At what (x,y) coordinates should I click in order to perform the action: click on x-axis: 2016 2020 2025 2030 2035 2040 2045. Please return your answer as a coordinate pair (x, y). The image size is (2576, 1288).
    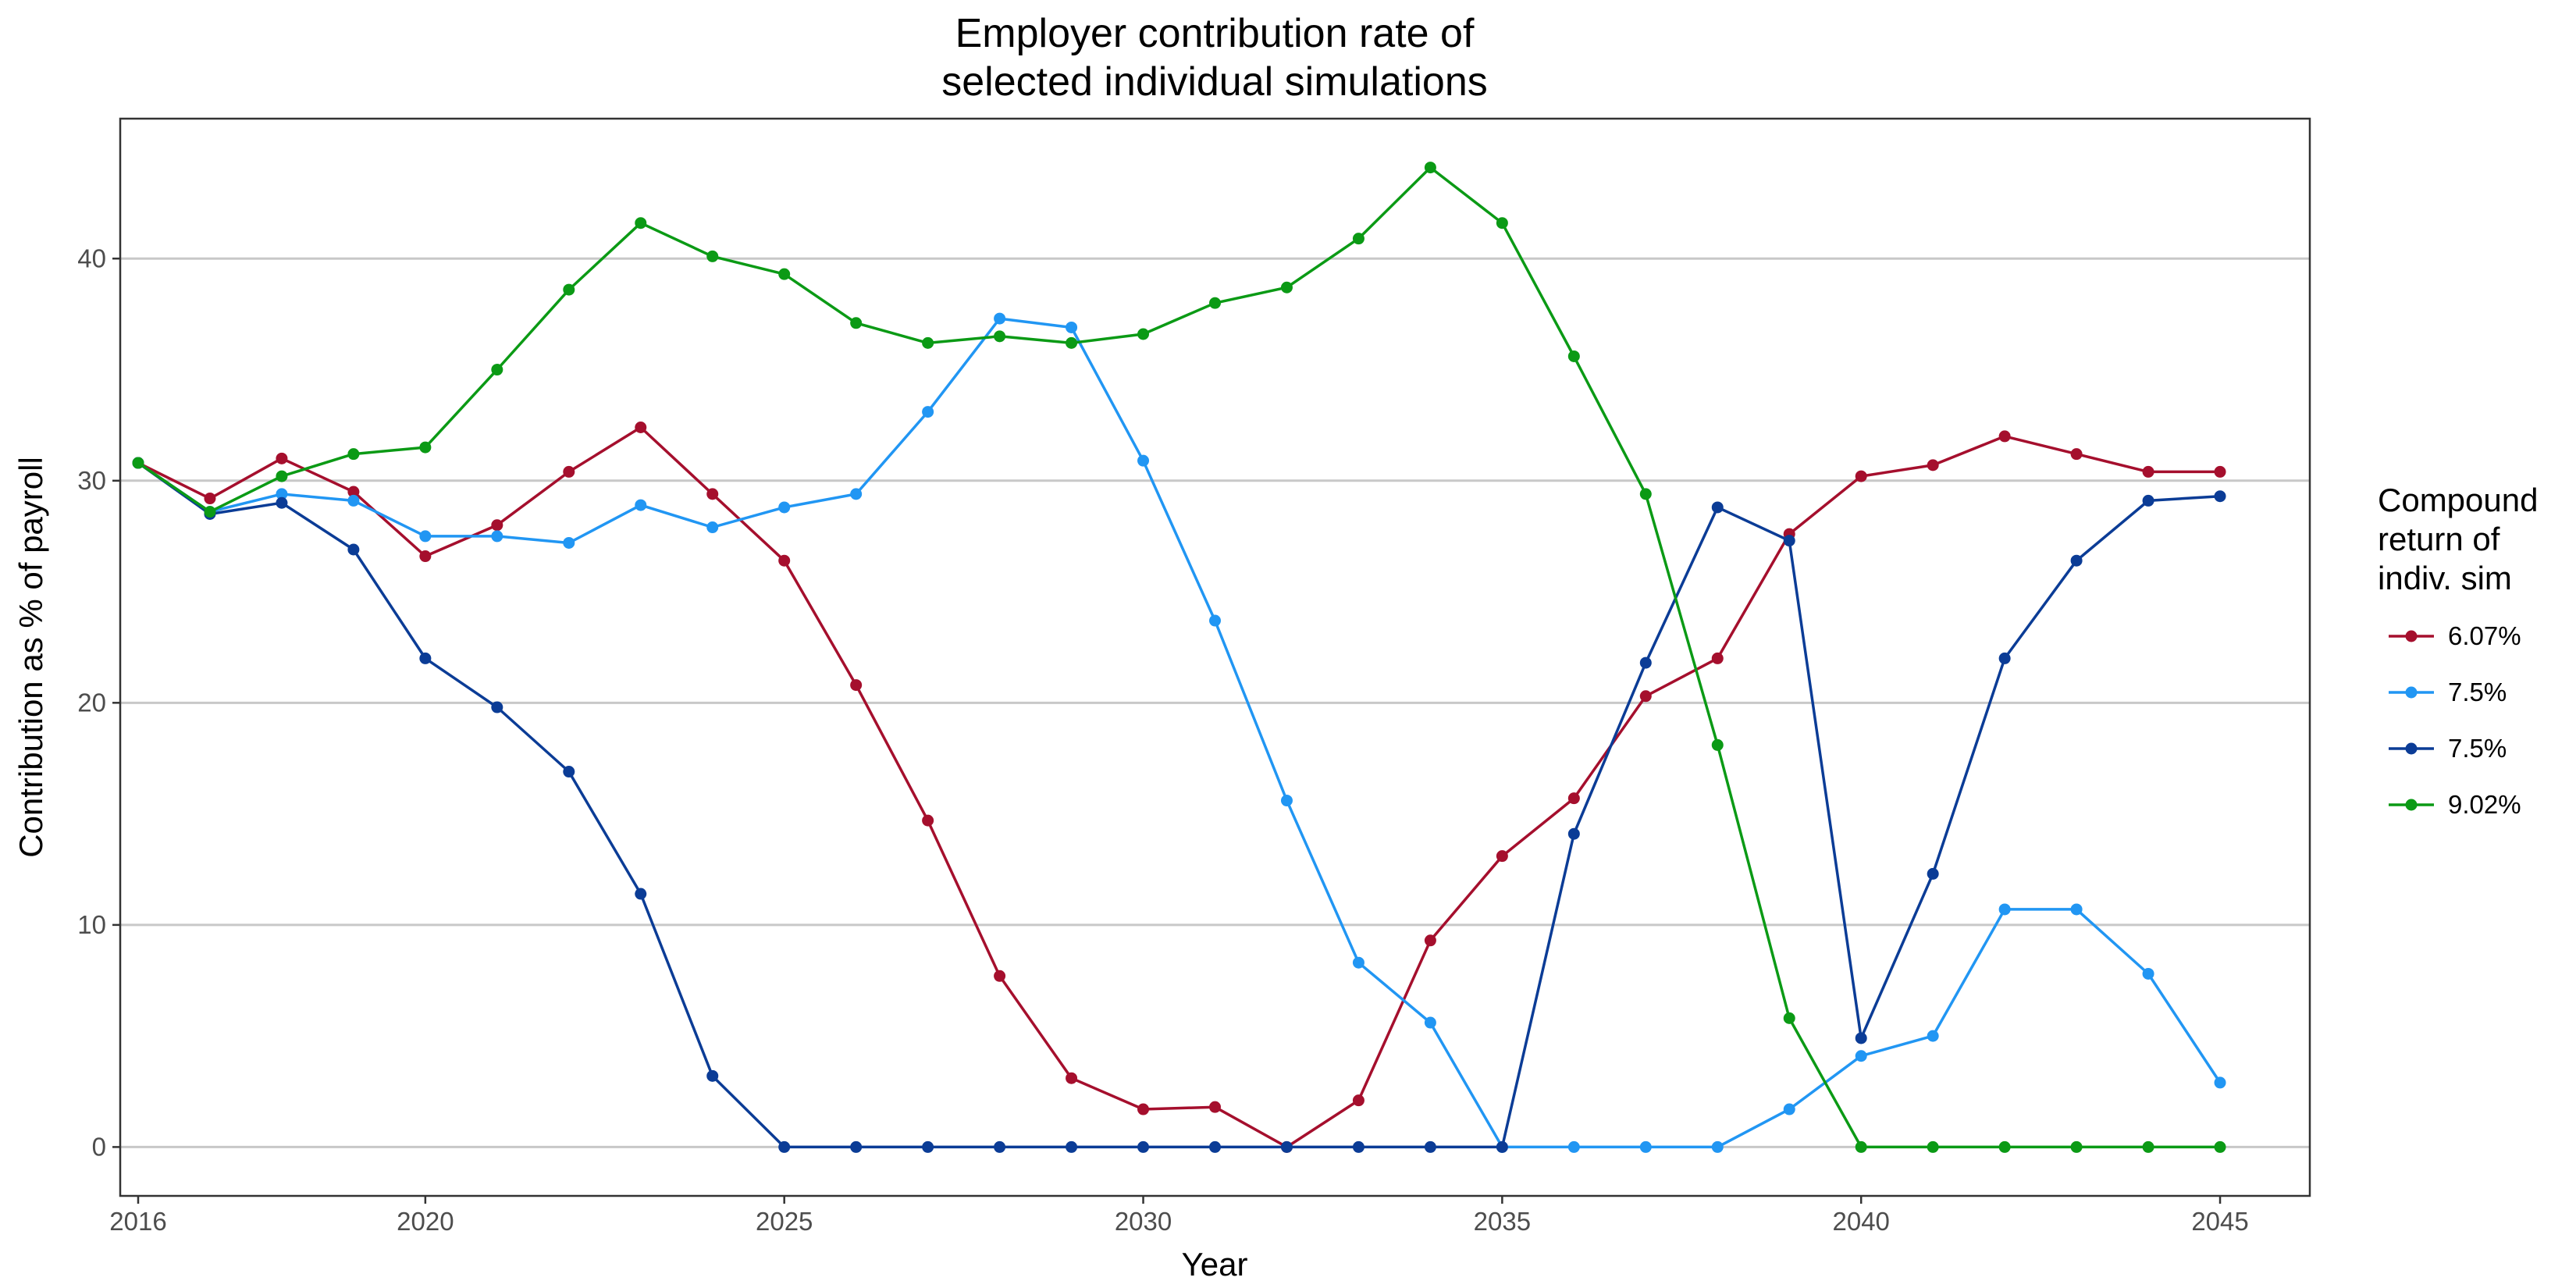
    Looking at the image, I should click on (1179, 1216).